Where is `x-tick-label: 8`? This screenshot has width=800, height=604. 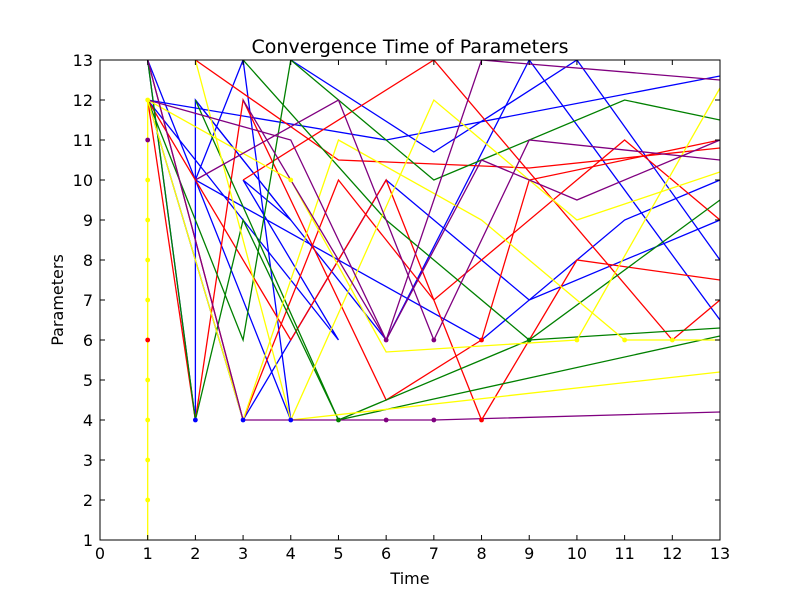
x-tick-label: 8 is located at coordinates (481, 553).